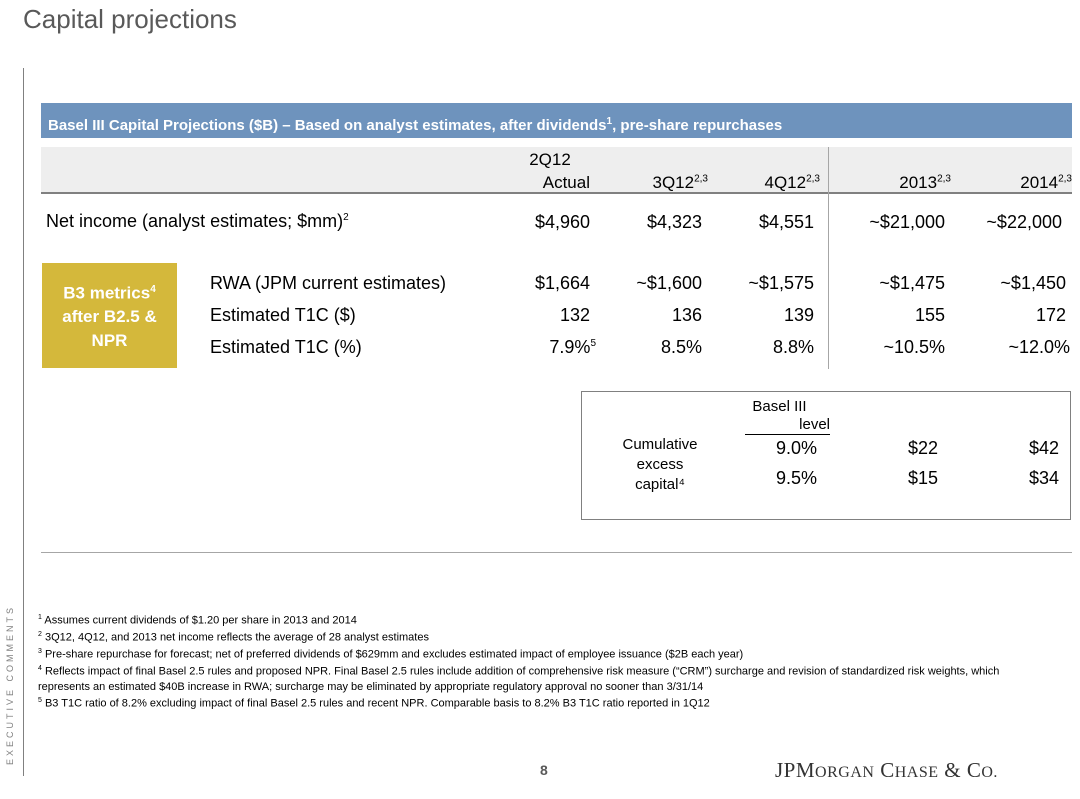  Describe the element at coordinates (107, 293) in the screenshot. I see `b3-line1: B3 metrics` at that location.